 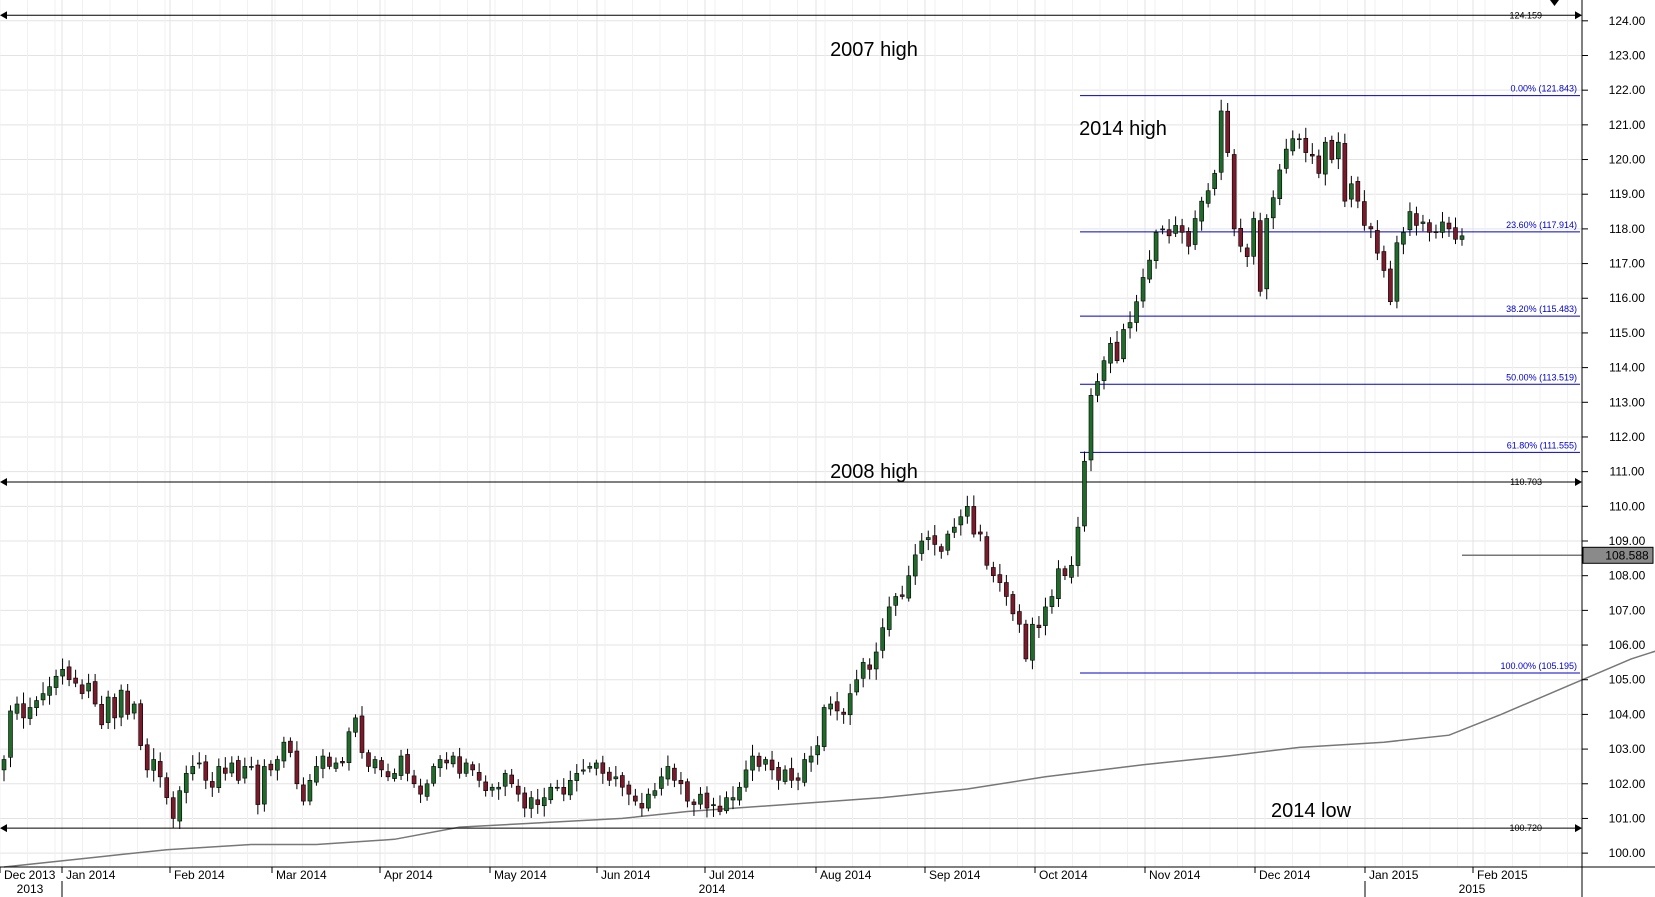 What do you see at coordinates (30, 875) in the screenshot?
I see `x-month-label: Dec 2013` at bounding box center [30, 875].